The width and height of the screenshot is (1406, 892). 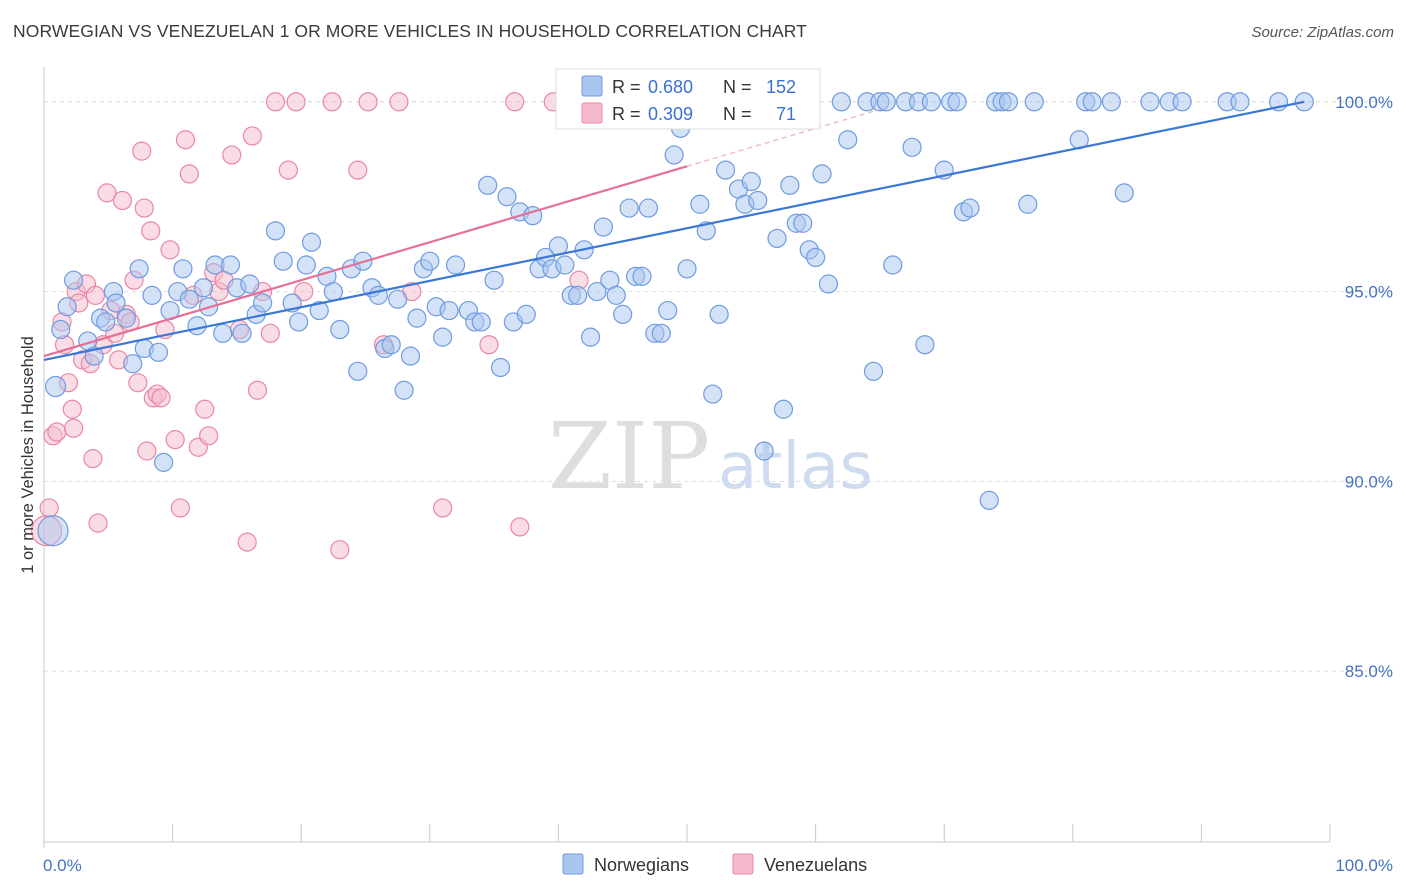 What do you see at coordinates (573, 864) in the screenshot?
I see `bottom-legend-swatch-norwegians` at bounding box center [573, 864].